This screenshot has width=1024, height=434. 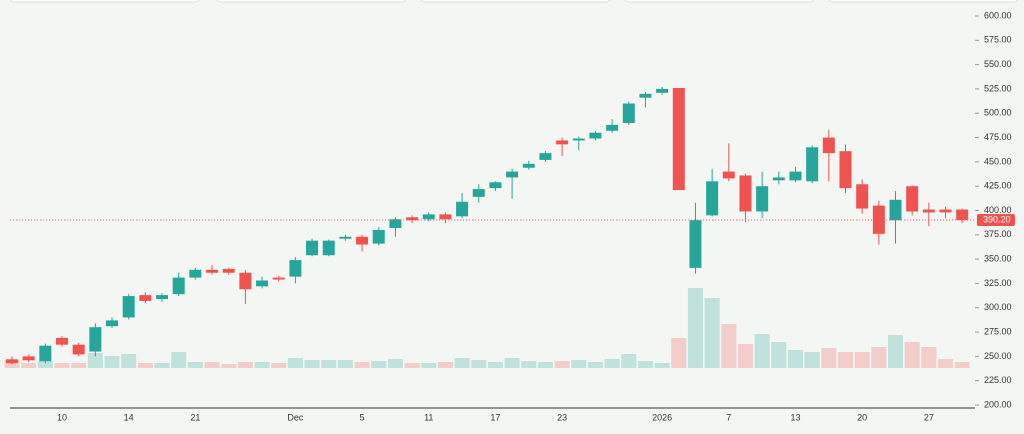 What do you see at coordinates (998, 40) in the screenshot?
I see `y-tick-label: 575.00` at bounding box center [998, 40].